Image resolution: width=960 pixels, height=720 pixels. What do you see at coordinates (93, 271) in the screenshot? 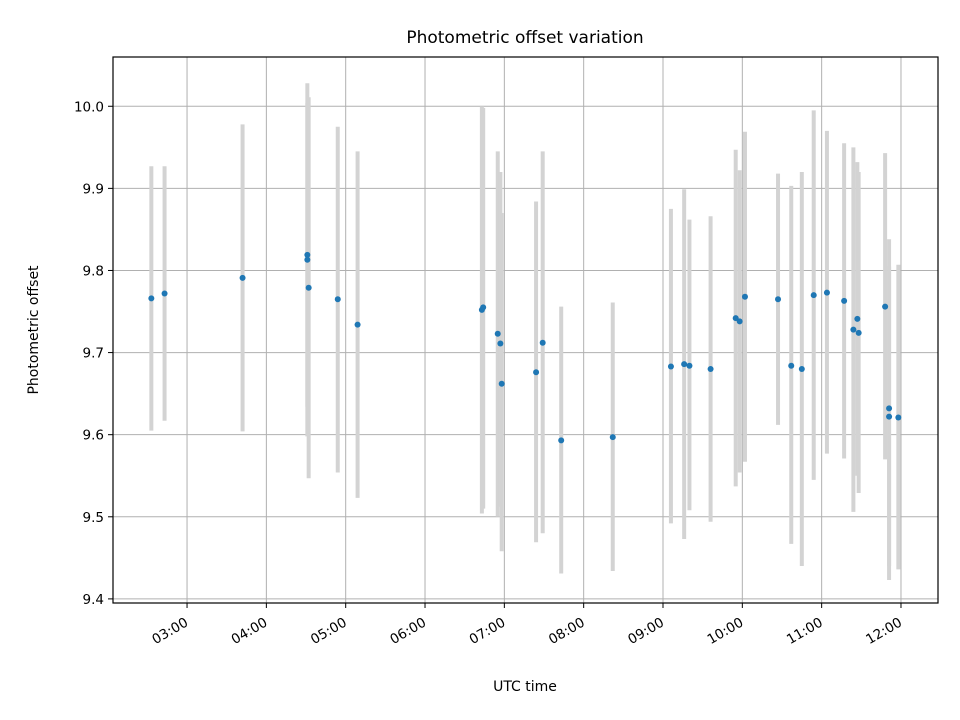
I see `y-tick-label: 9.8` at bounding box center [93, 271].